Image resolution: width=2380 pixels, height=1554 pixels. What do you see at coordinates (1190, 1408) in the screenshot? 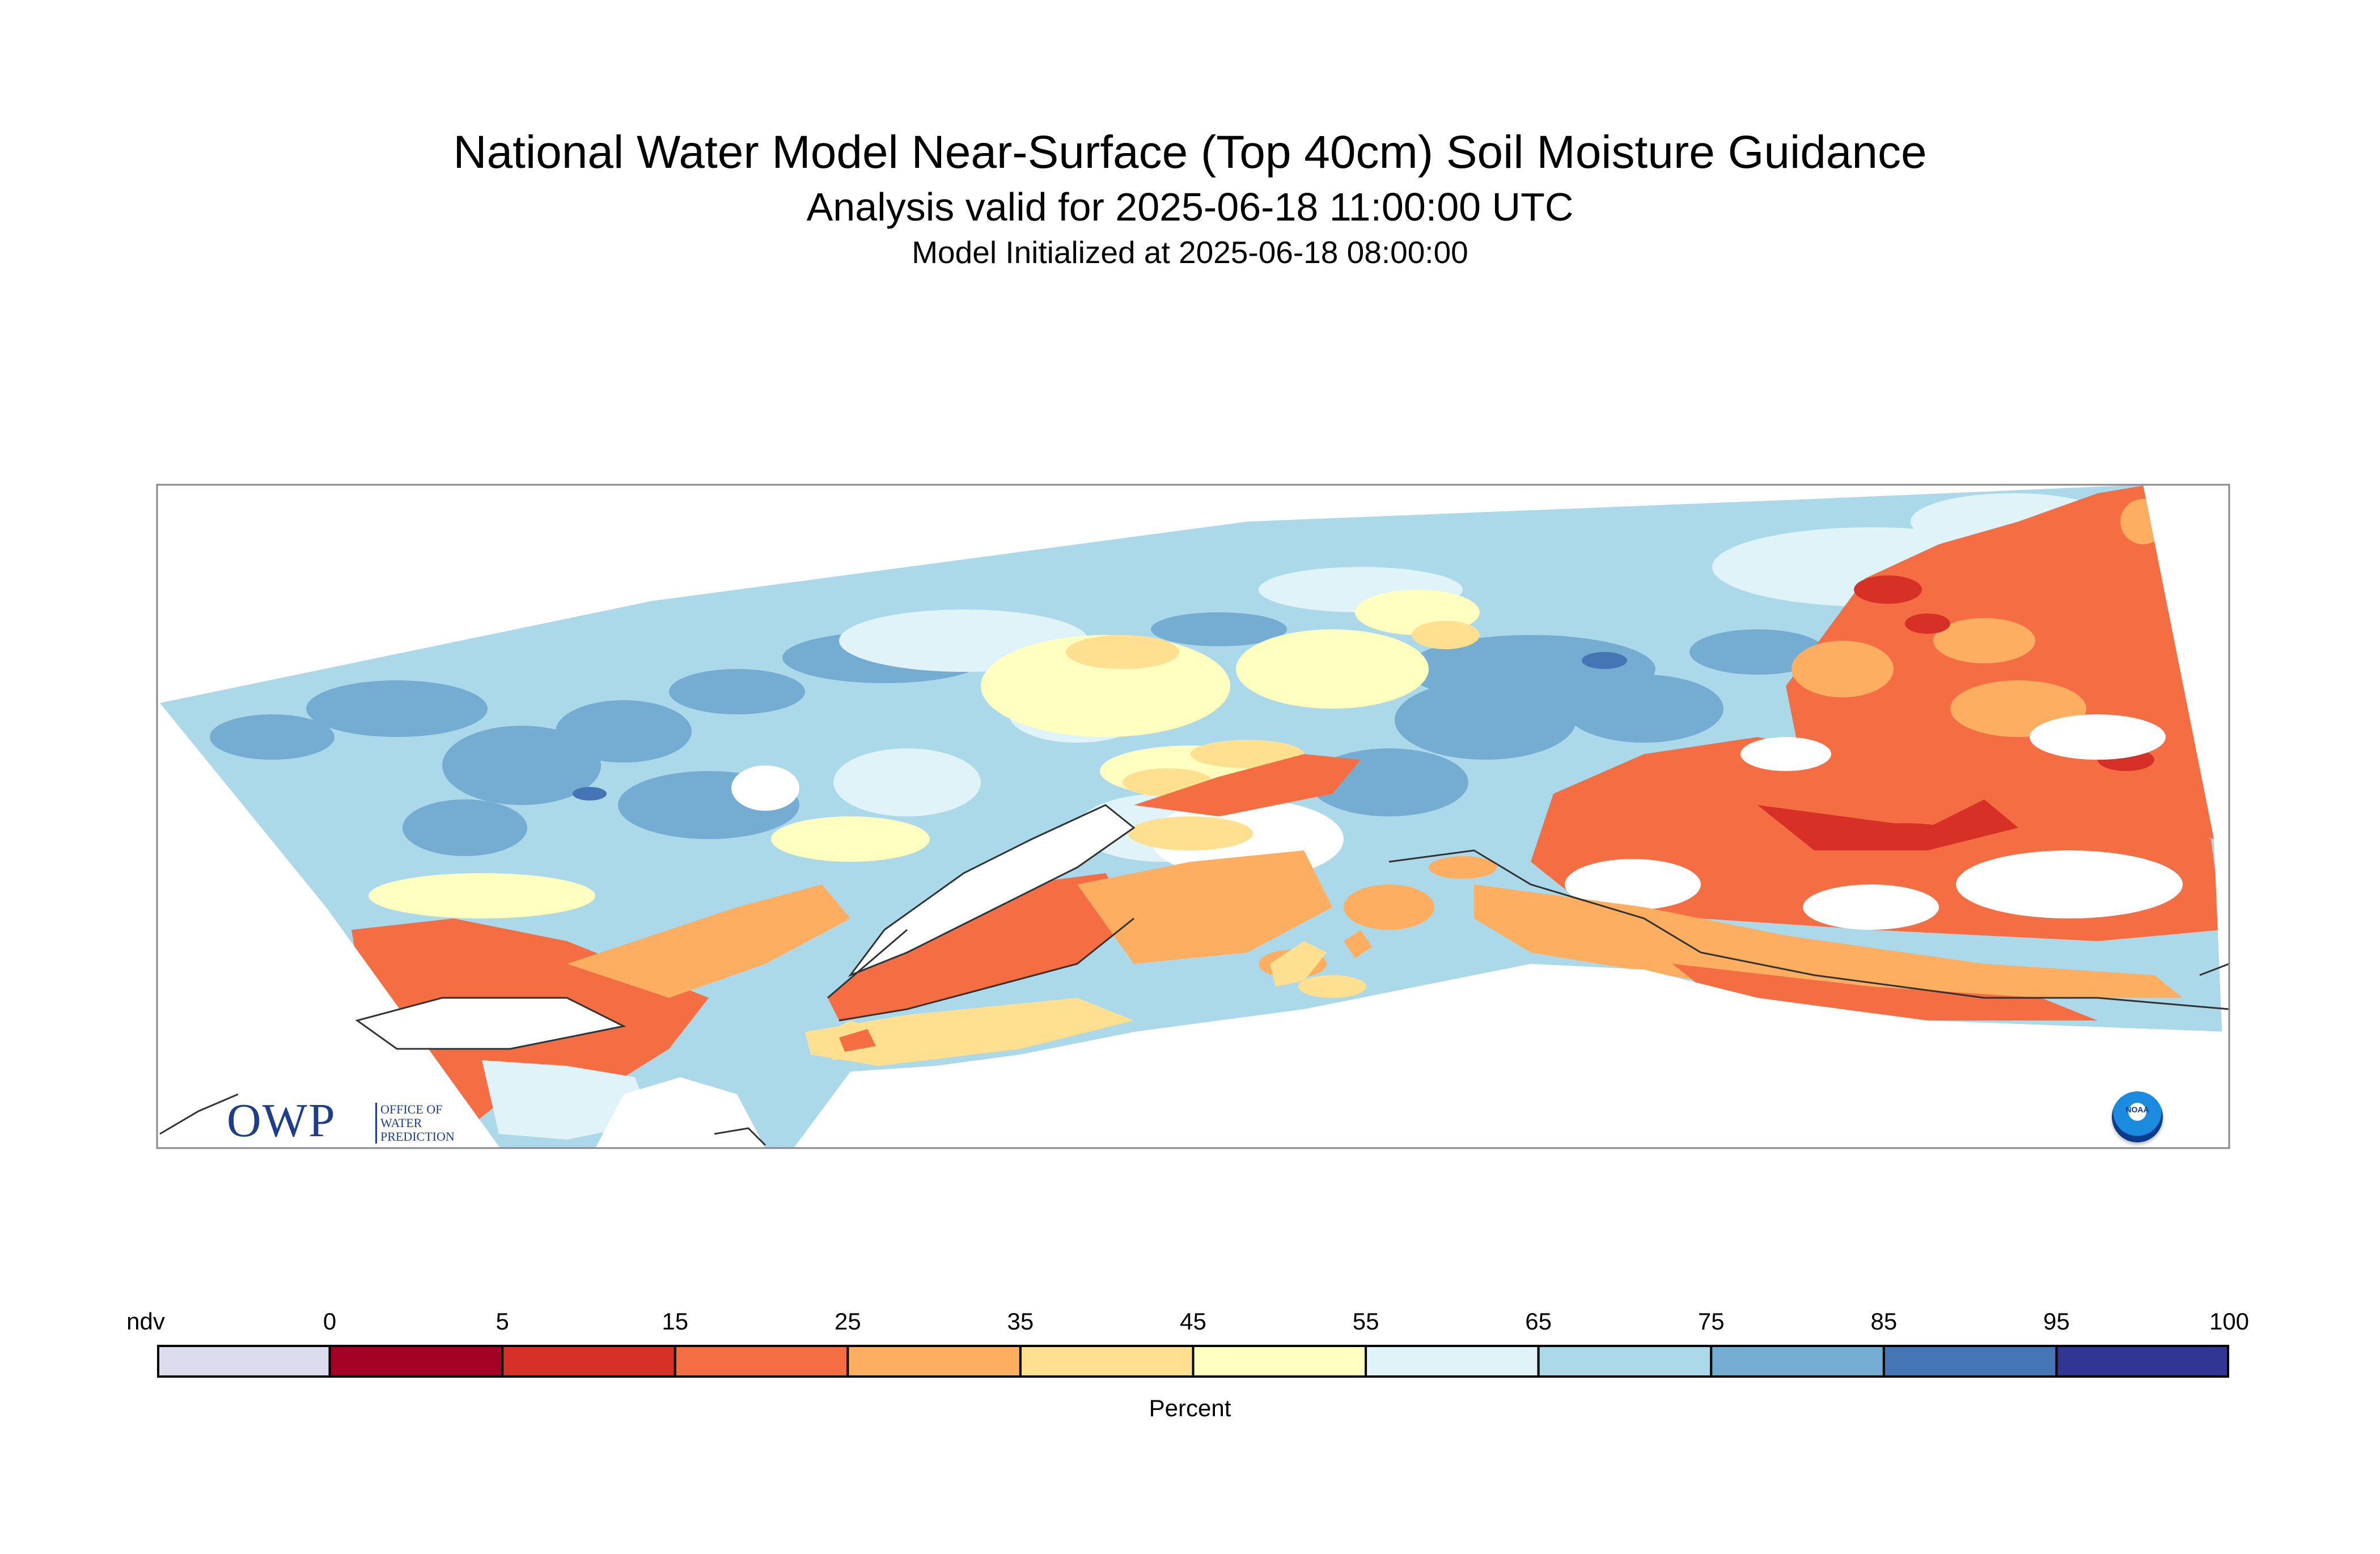
I see `colorbar-title: Percent` at bounding box center [1190, 1408].